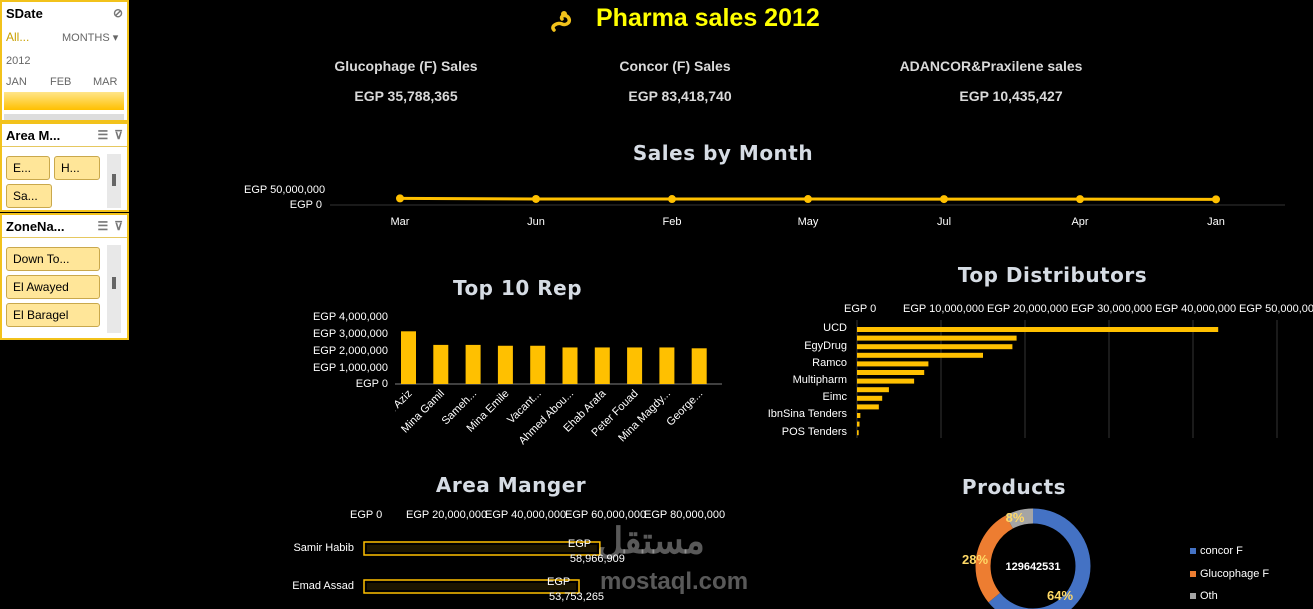  I want to click on top-rep-y-label: EGP 2,000,000, so click(350, 351).